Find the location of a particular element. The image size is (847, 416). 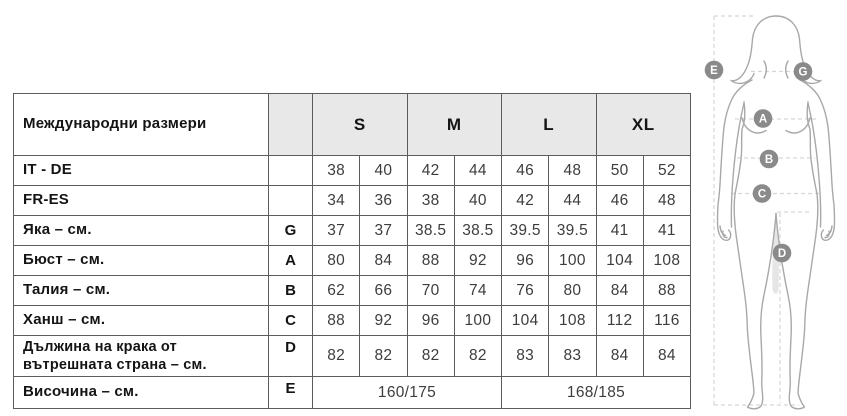

marker-badge-e: E is located at coordinates (714, 70).